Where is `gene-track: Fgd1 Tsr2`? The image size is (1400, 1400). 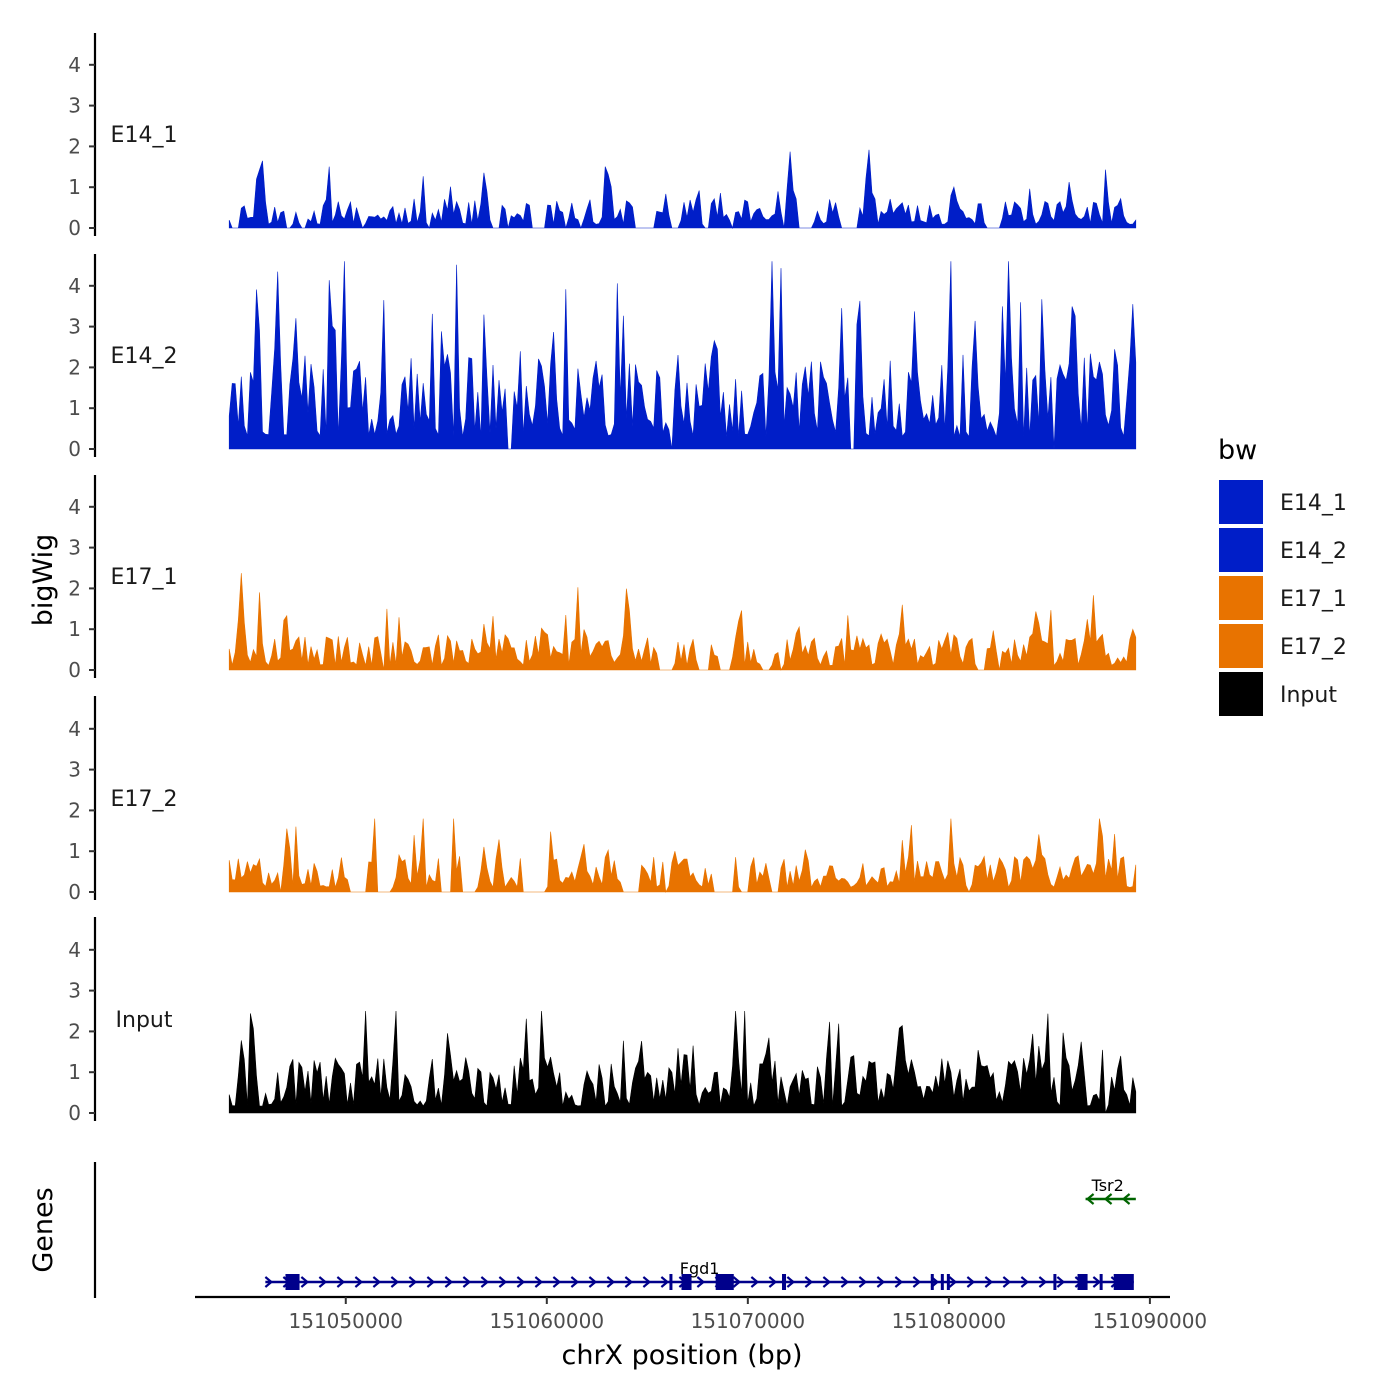 gene-track: Fgd1 Tsr2 is located at coordinates (614, 1230).